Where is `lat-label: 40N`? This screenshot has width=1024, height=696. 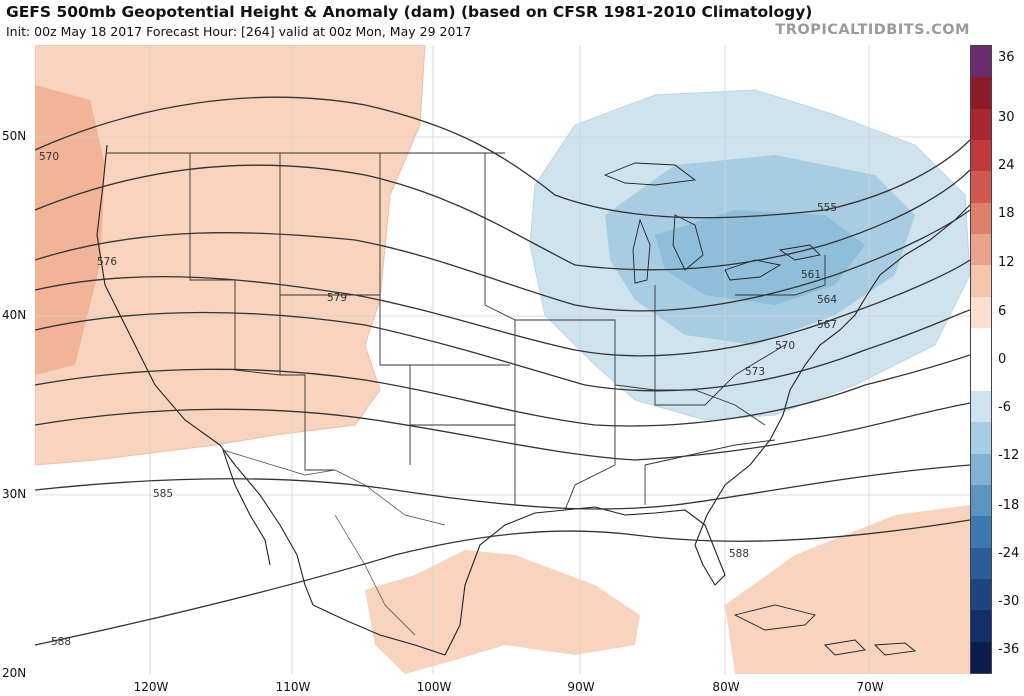
lat-label: 40N is located at coordinates (14, 315).